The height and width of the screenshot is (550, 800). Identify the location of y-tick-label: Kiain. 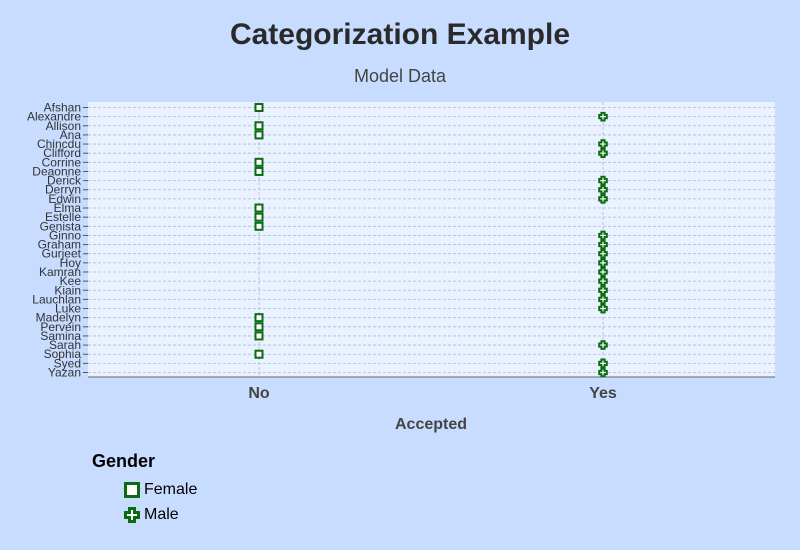
(67, 290).